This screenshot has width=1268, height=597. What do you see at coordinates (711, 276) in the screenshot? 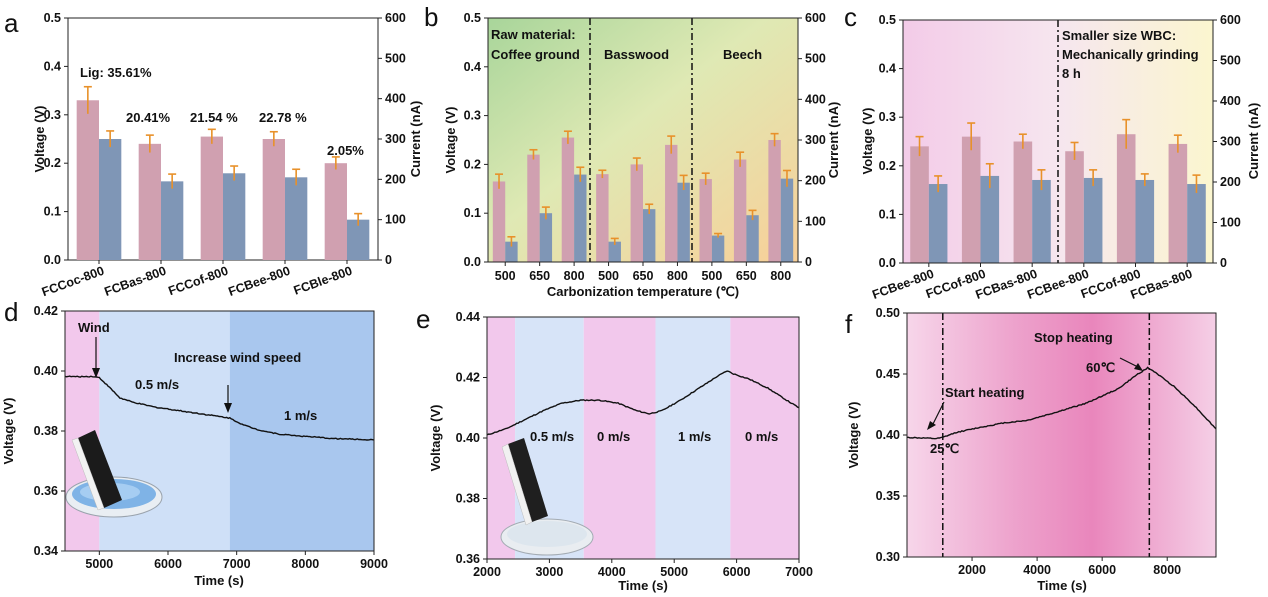
I see `b-xtick-label-6: 500` at bounding box center [711, 276].